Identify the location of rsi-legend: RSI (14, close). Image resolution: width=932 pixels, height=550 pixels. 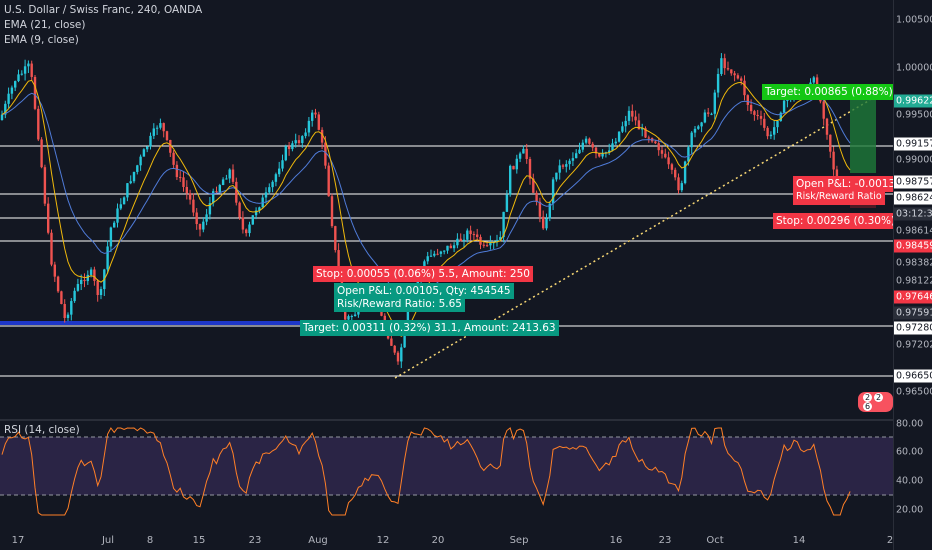
(42, 430).